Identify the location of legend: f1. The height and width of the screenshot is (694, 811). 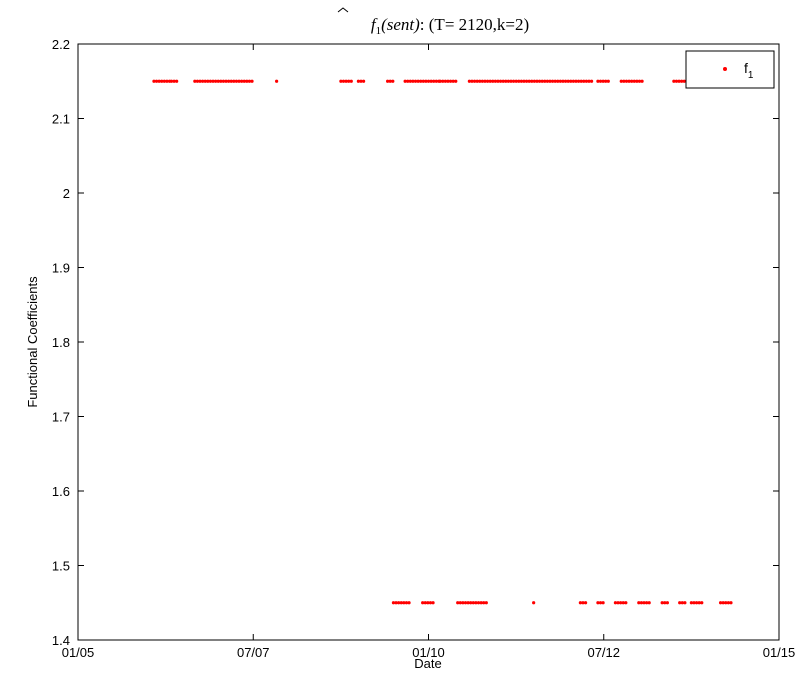
(730, 69).